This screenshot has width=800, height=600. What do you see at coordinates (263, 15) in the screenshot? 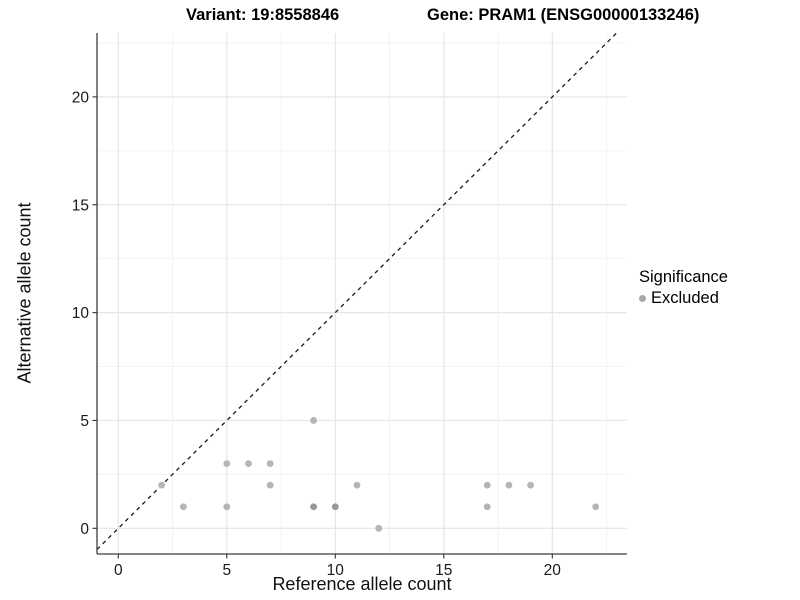
I see `variant-title: Variant: 19:8558846` at bounding box center [263, 15].